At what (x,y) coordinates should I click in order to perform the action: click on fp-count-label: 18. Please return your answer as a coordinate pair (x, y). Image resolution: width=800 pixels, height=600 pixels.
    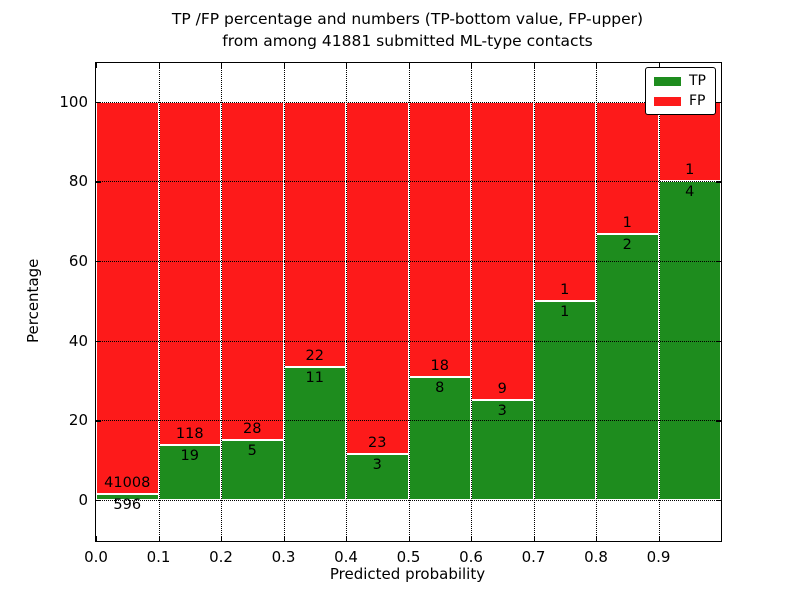
    Looking at the image, I should click on (439, 366).